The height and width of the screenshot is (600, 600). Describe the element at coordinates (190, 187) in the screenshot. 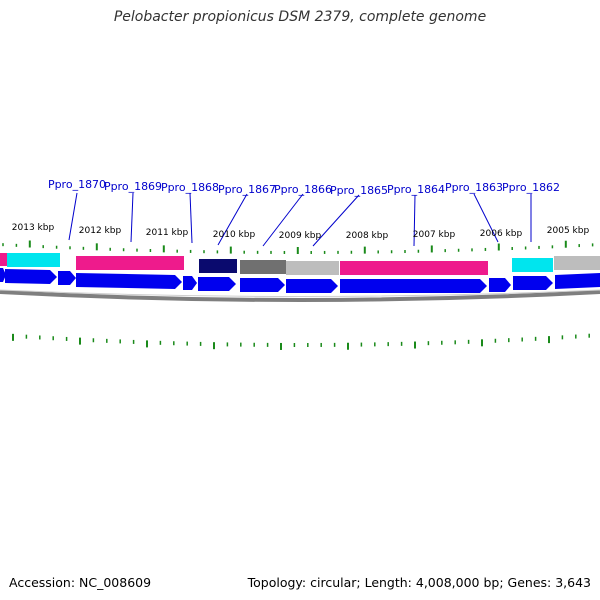

I see `gene-label-ppro-1868: Ppro_1868` at that location.